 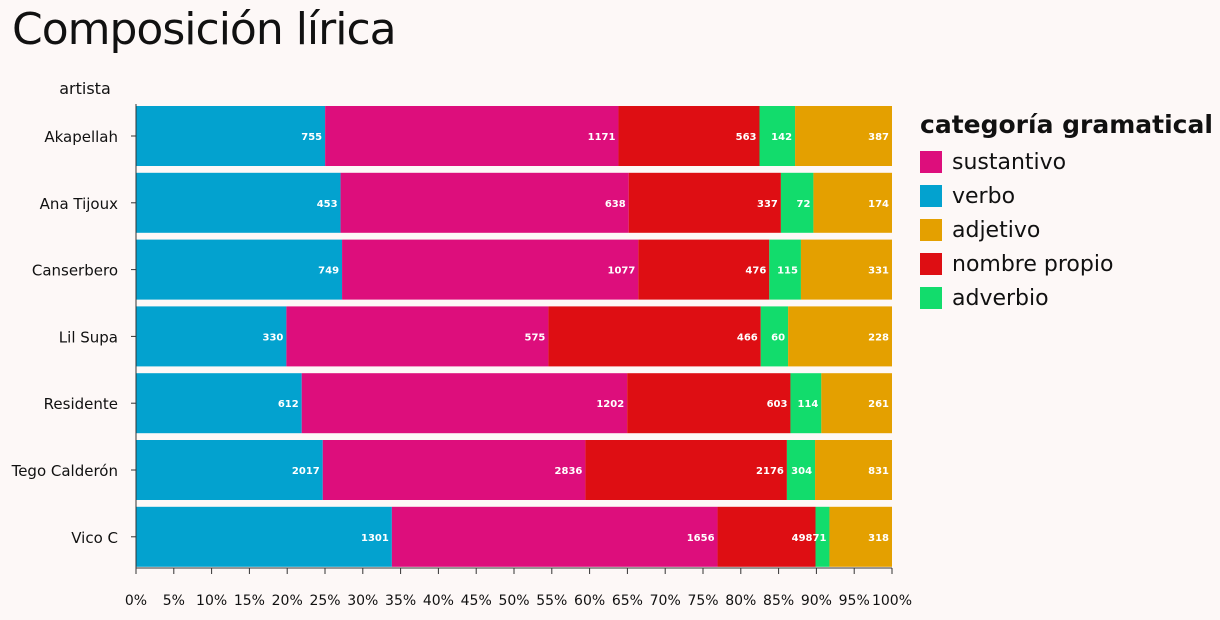 I want to click on data-label: 612, so click(x=288, y=404).